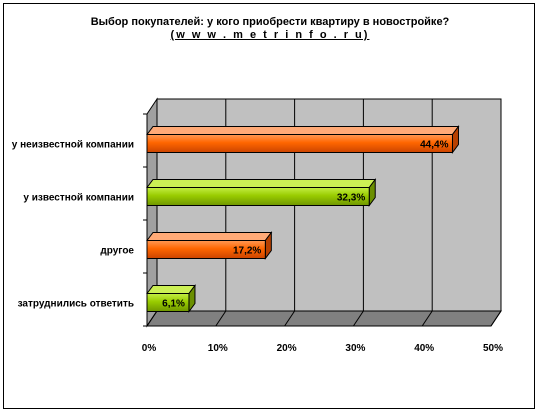  Describe the element at coordinates (493, 348) in the screenshot. I see `x-tick-label: 50%` at that location.